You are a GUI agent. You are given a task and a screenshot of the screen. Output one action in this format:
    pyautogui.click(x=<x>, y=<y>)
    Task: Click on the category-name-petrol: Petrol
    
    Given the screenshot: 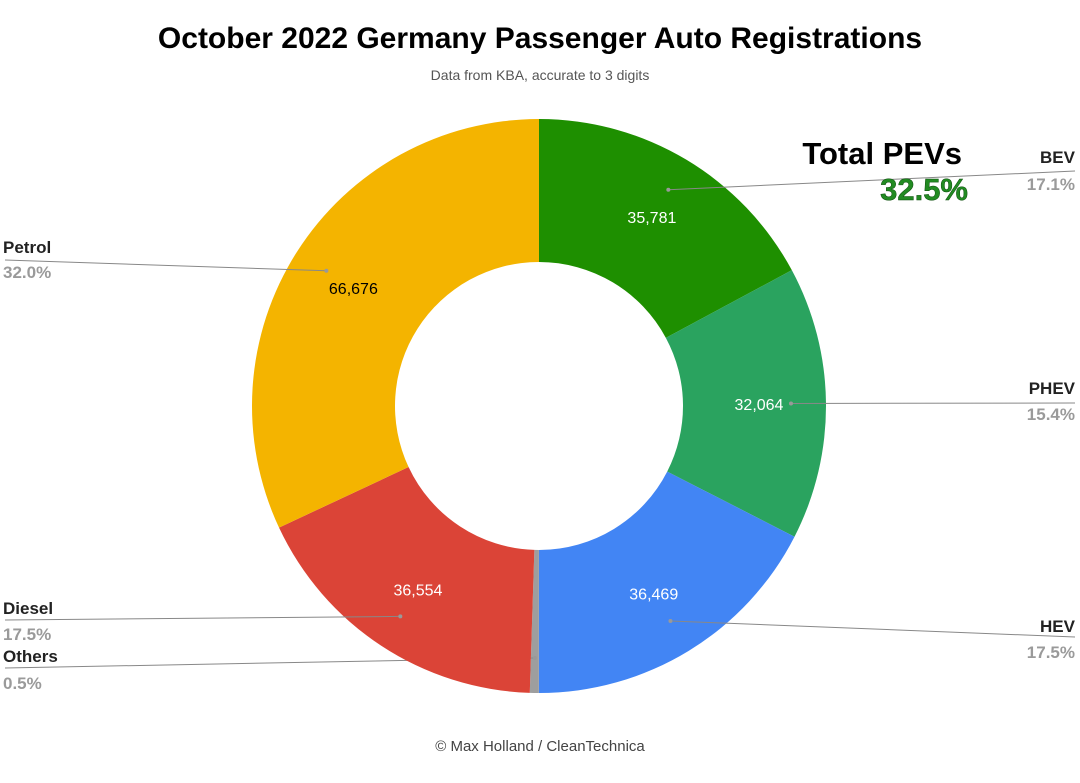 What is the action you would take?
    pyautogui.click(x=27, y=247)
    